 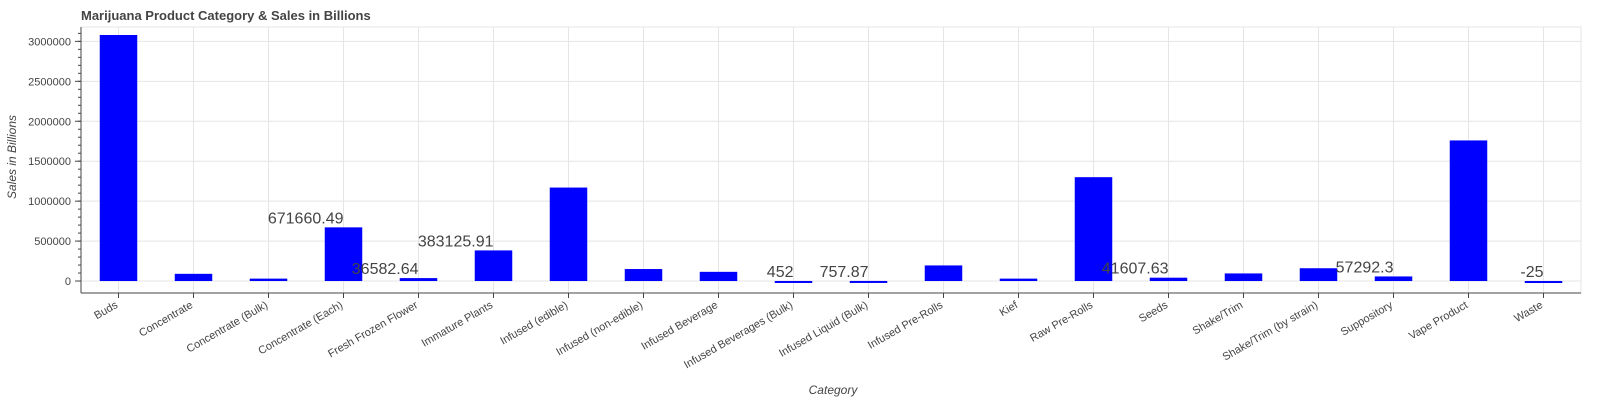 I want to click on x-tick-label: Kief, so click(x=1009, y=309).